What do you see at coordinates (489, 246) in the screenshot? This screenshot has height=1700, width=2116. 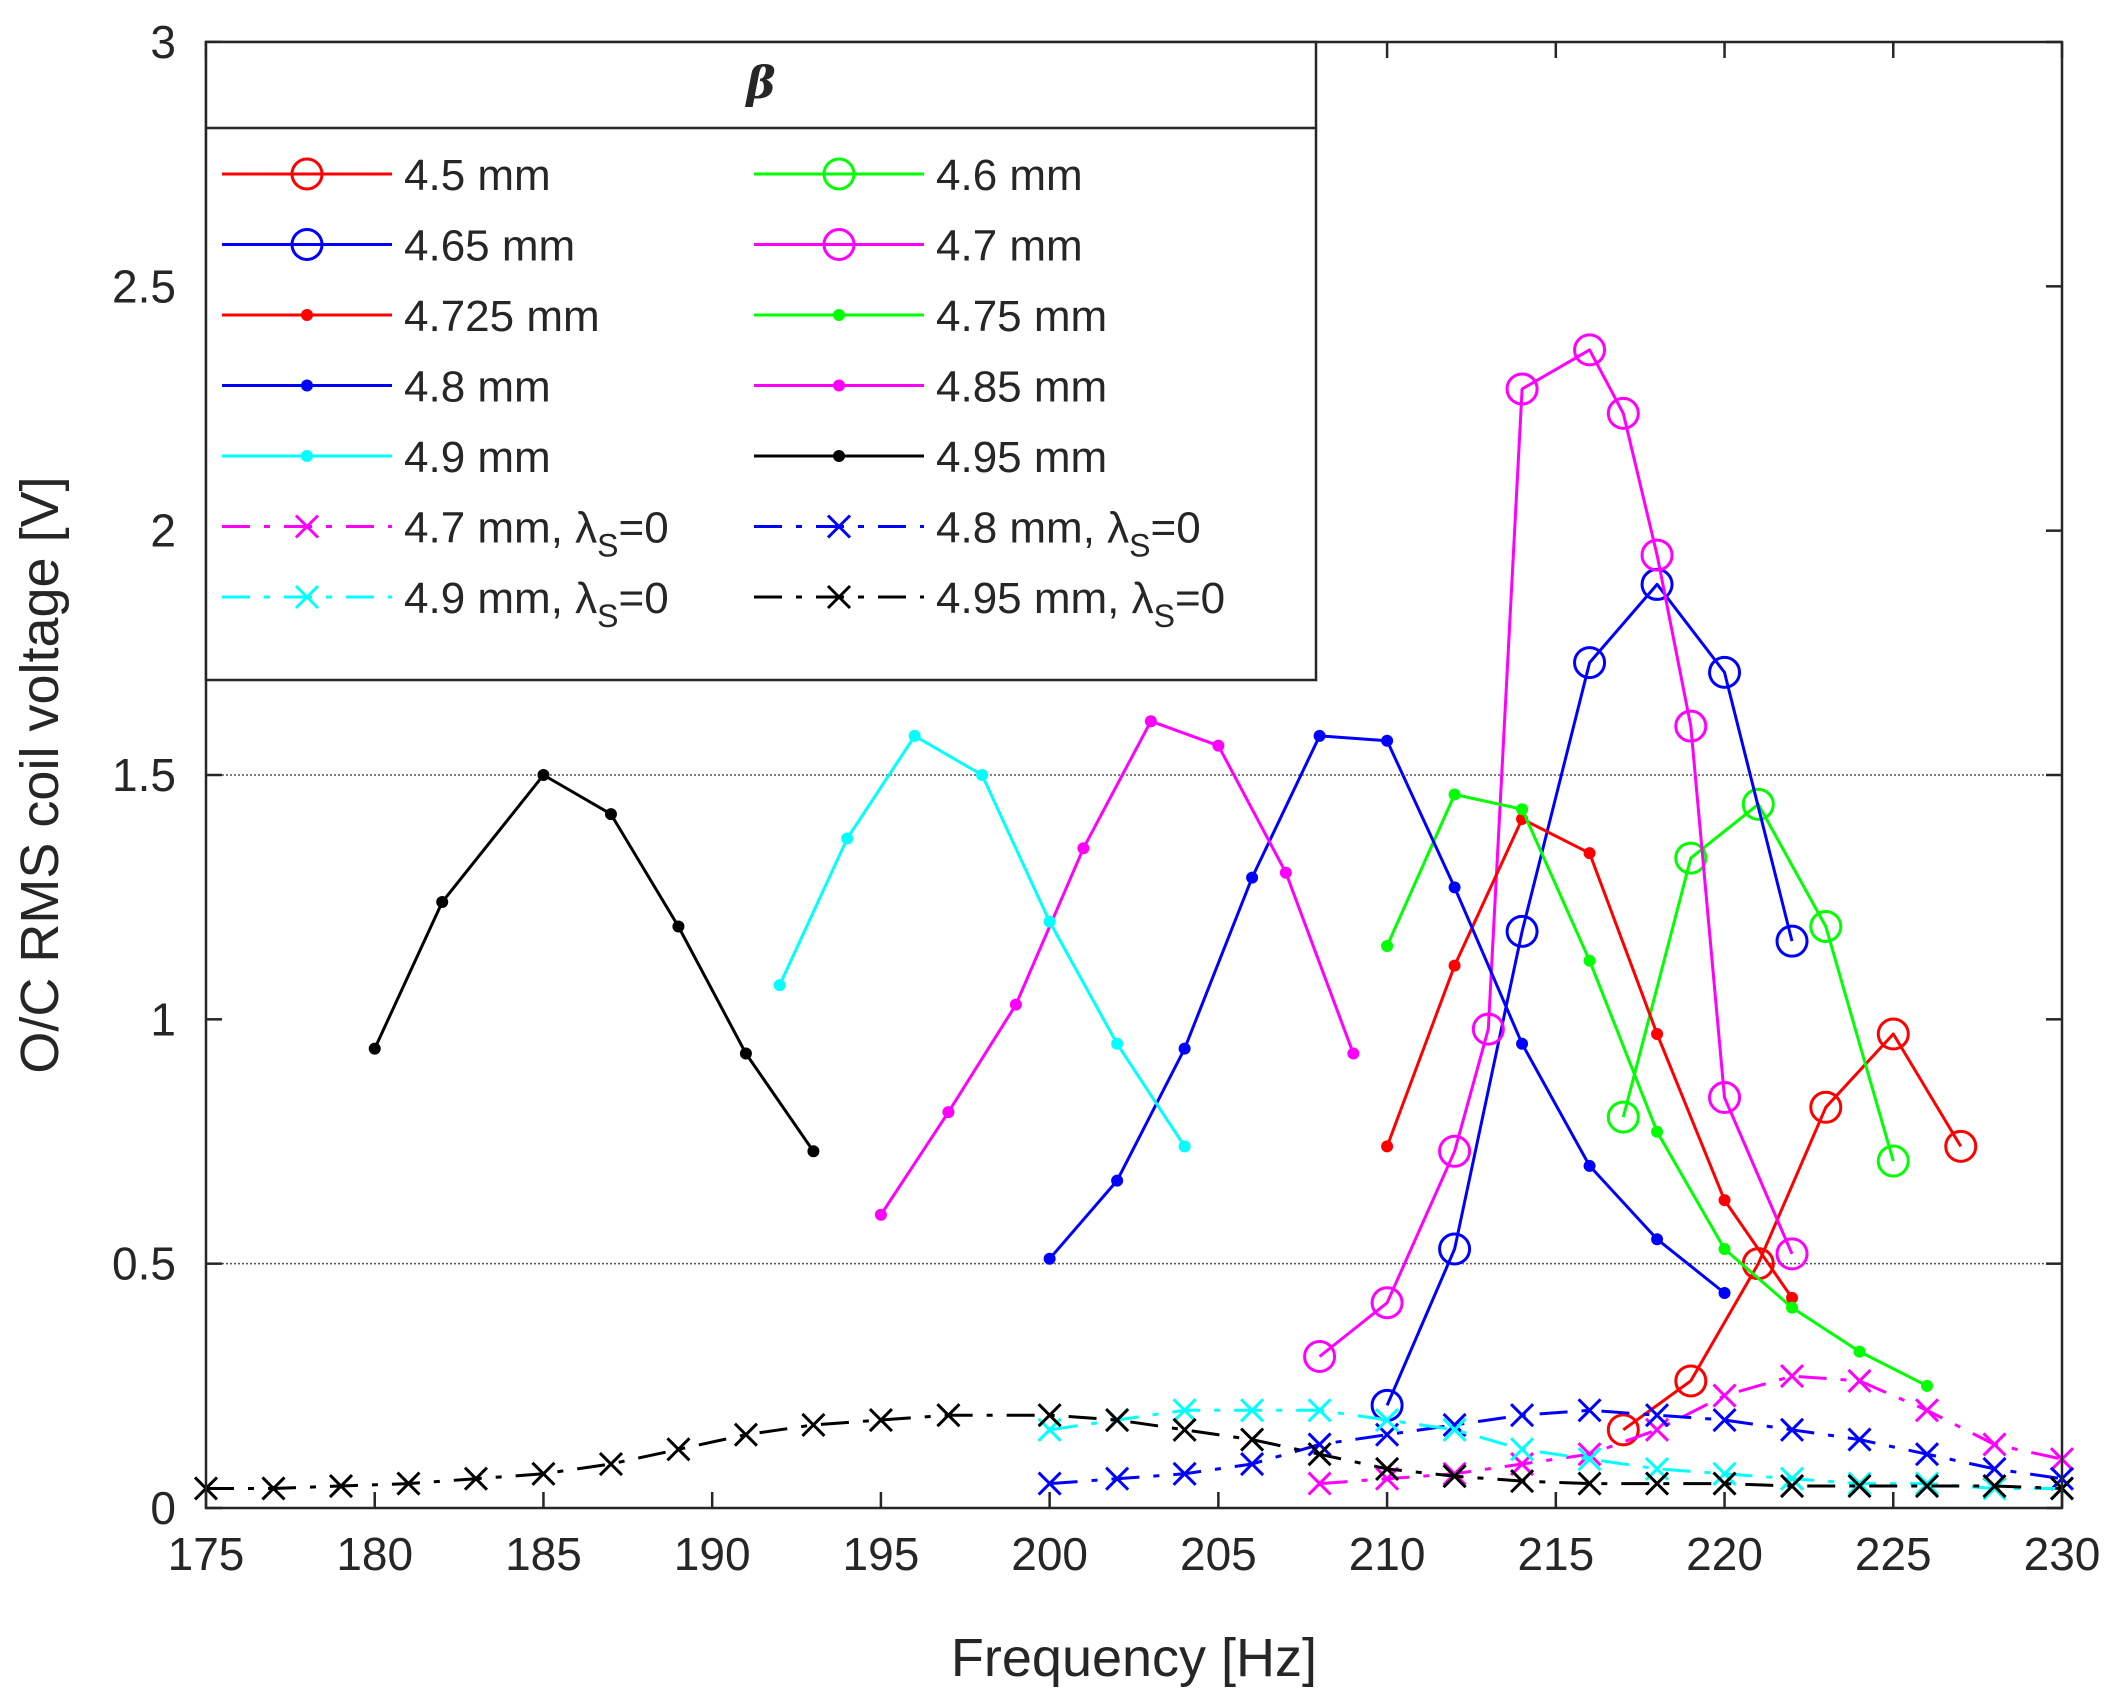 I see `legend-label: 4.65 mm` at bounding box center [489, 246].